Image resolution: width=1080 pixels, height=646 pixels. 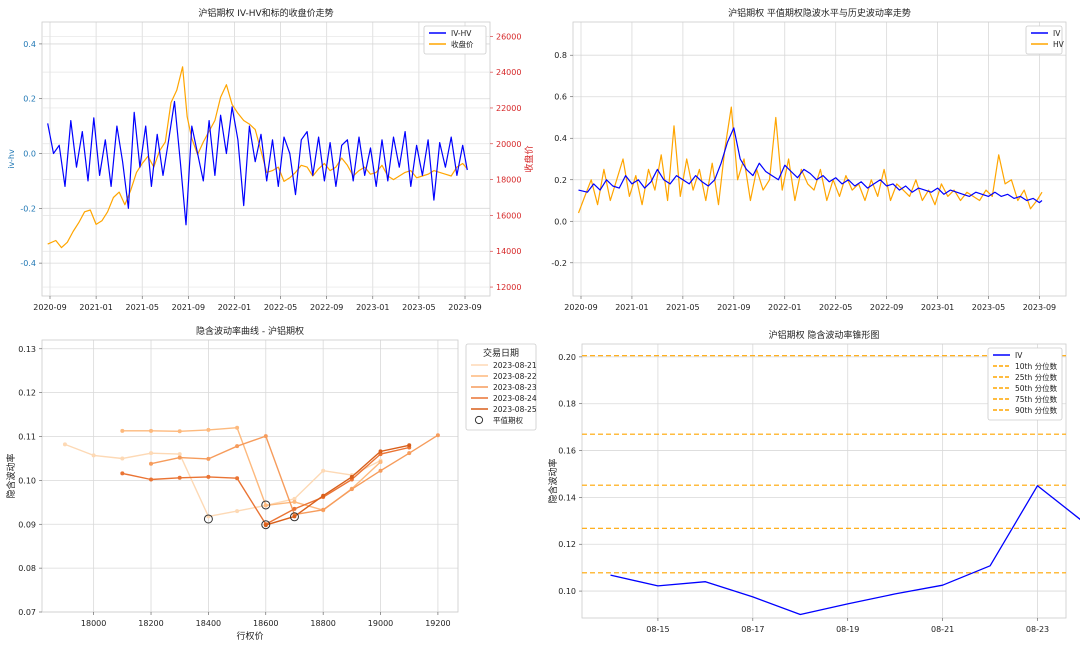 What do you see at coordinates (529, 158) in the screenshot?
I see `y2-axis-label: 收盘价` at bounding box center [529, 158].